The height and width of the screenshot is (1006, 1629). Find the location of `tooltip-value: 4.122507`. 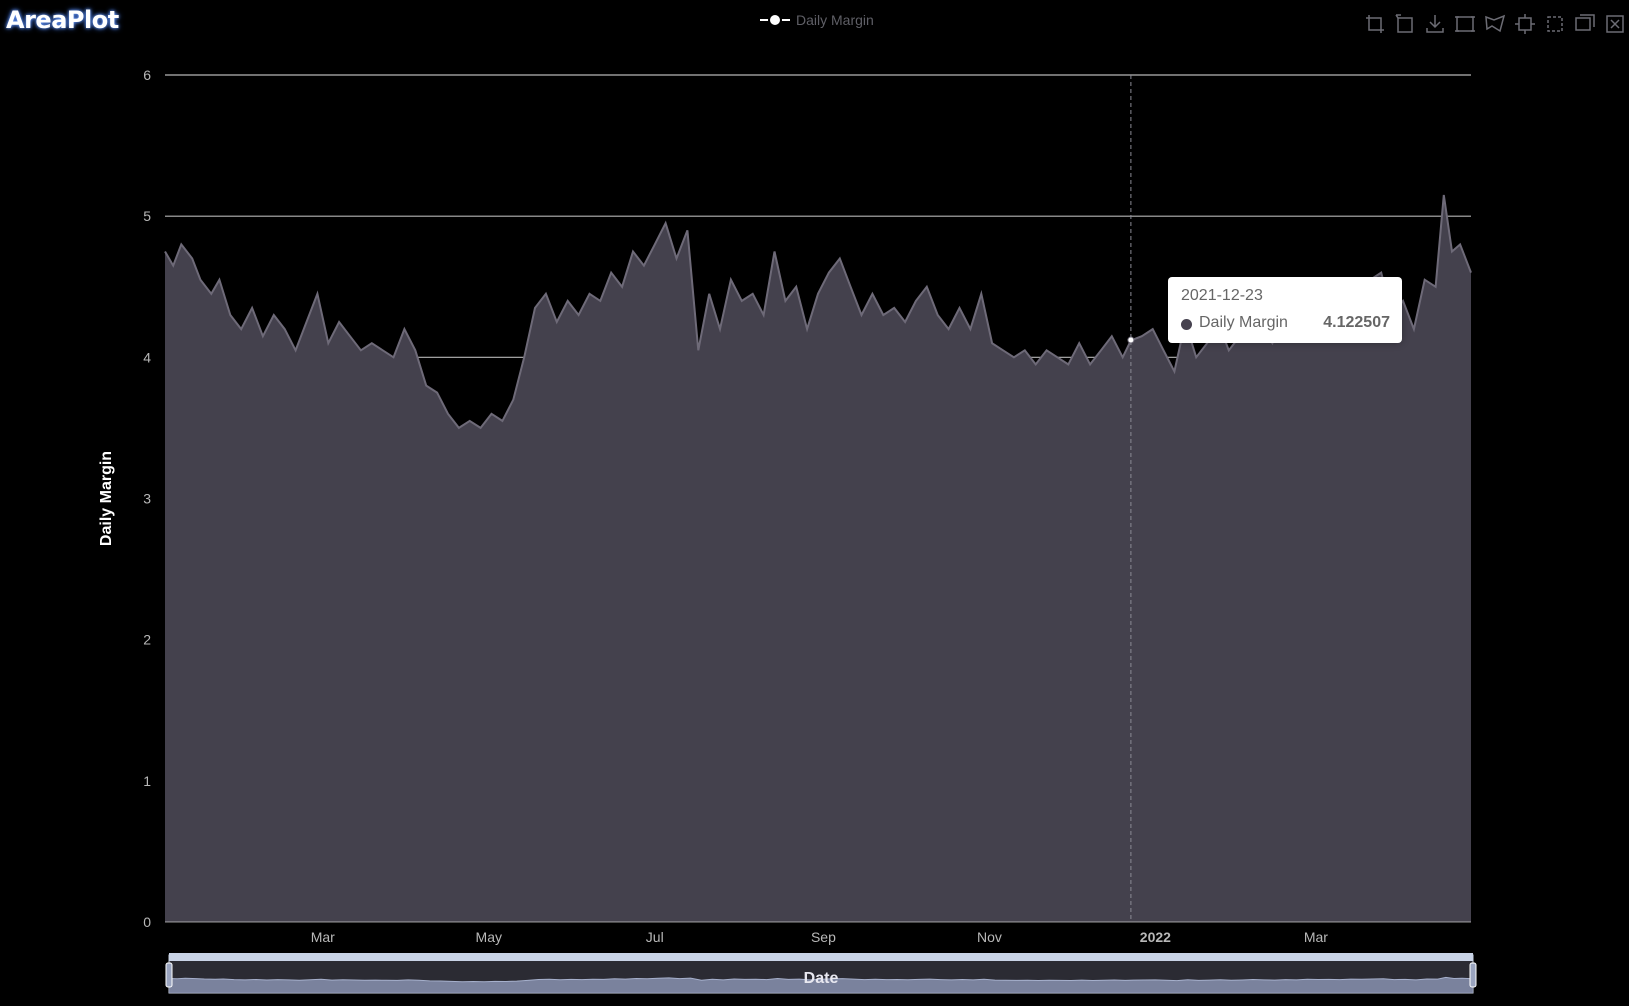

tooltip-value: 4.122507 is located at coordinates (1356, 322).